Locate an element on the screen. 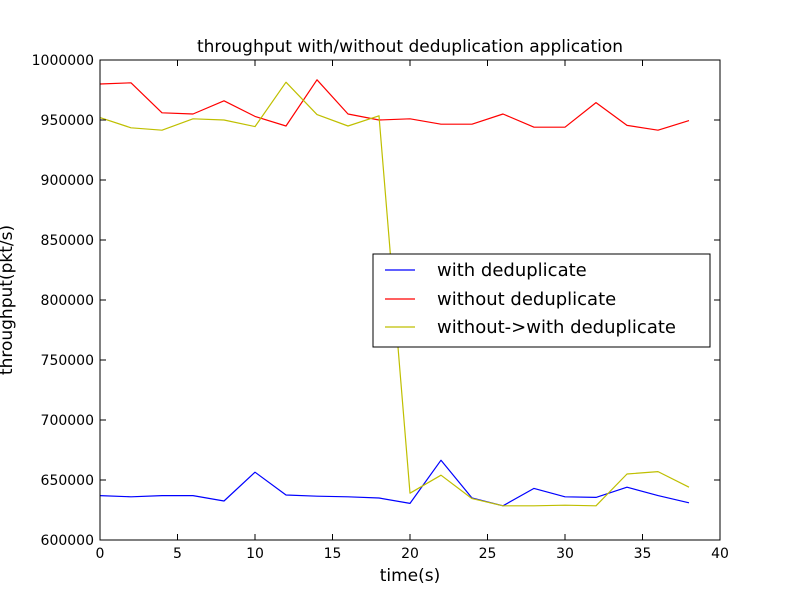  y-tick-label: 950000 is located at coordinates (67, 121).